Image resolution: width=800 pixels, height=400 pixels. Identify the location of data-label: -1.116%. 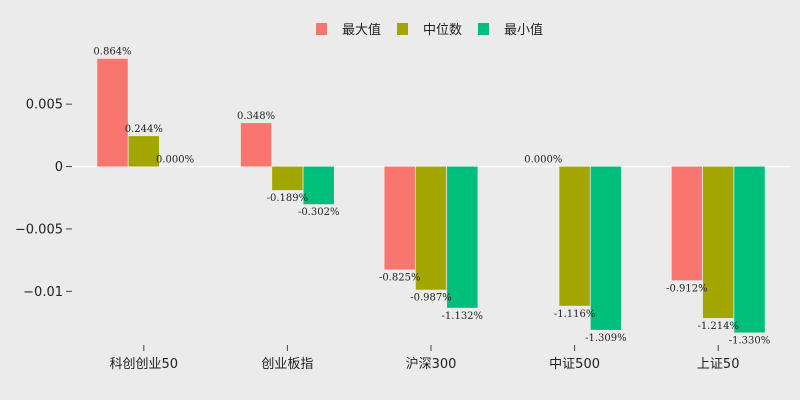
(575, 314).